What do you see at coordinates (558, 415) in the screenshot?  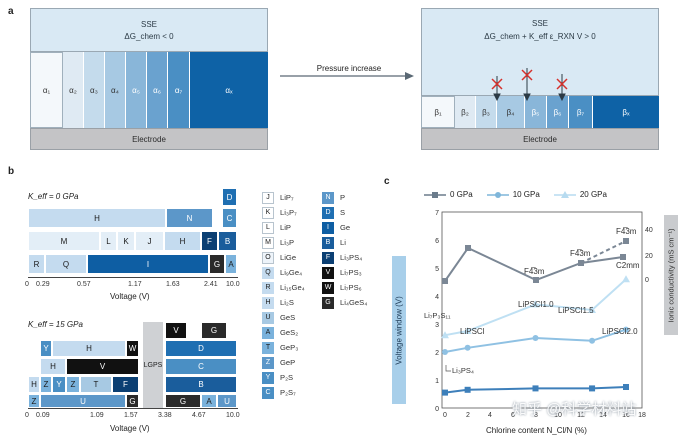 I see `svg-text: 10` at bounding box center [558, 415].